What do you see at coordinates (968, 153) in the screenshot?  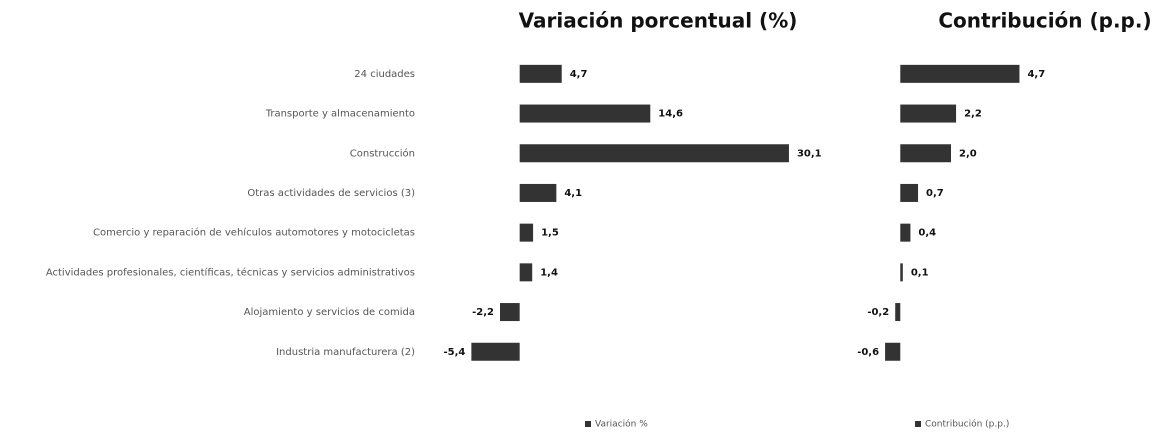 I see `value-label: 2,0` at bounding box center [968, 153].